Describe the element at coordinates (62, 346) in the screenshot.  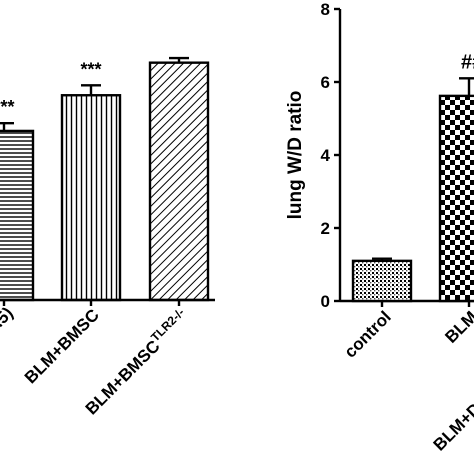
I see `x-tick-label: BLM+BMSC` at that location.